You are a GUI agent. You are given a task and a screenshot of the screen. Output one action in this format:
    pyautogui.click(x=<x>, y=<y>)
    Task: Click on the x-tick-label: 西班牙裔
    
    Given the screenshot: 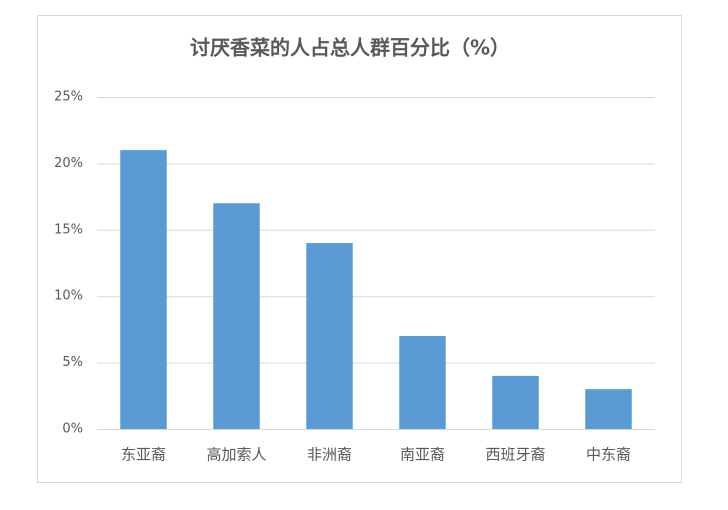 What is the action you would take?
    pyautogui.click(x=515, y=455)
    